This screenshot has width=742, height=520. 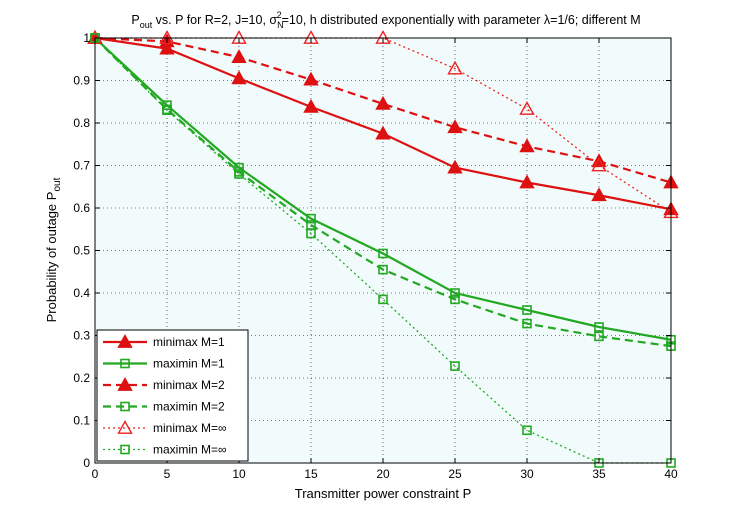 What do you see at coordinates (95, 474) in the screenshot?
I see `x-tick-label: 0` at bounding box center [95, 474].